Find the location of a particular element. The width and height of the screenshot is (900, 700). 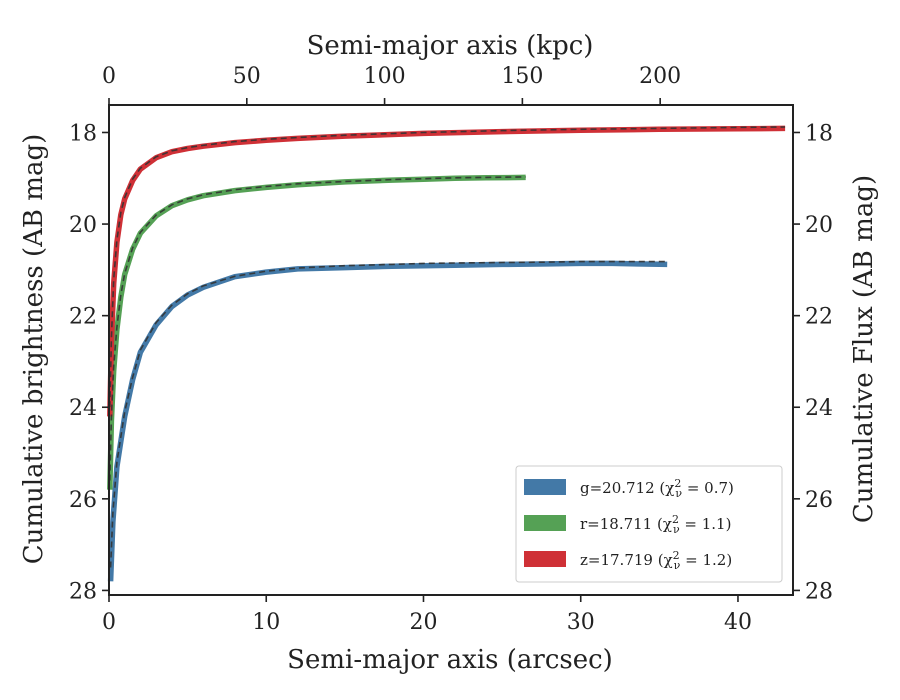

y-tick-label: 18 is located at coordinates (83, 133).